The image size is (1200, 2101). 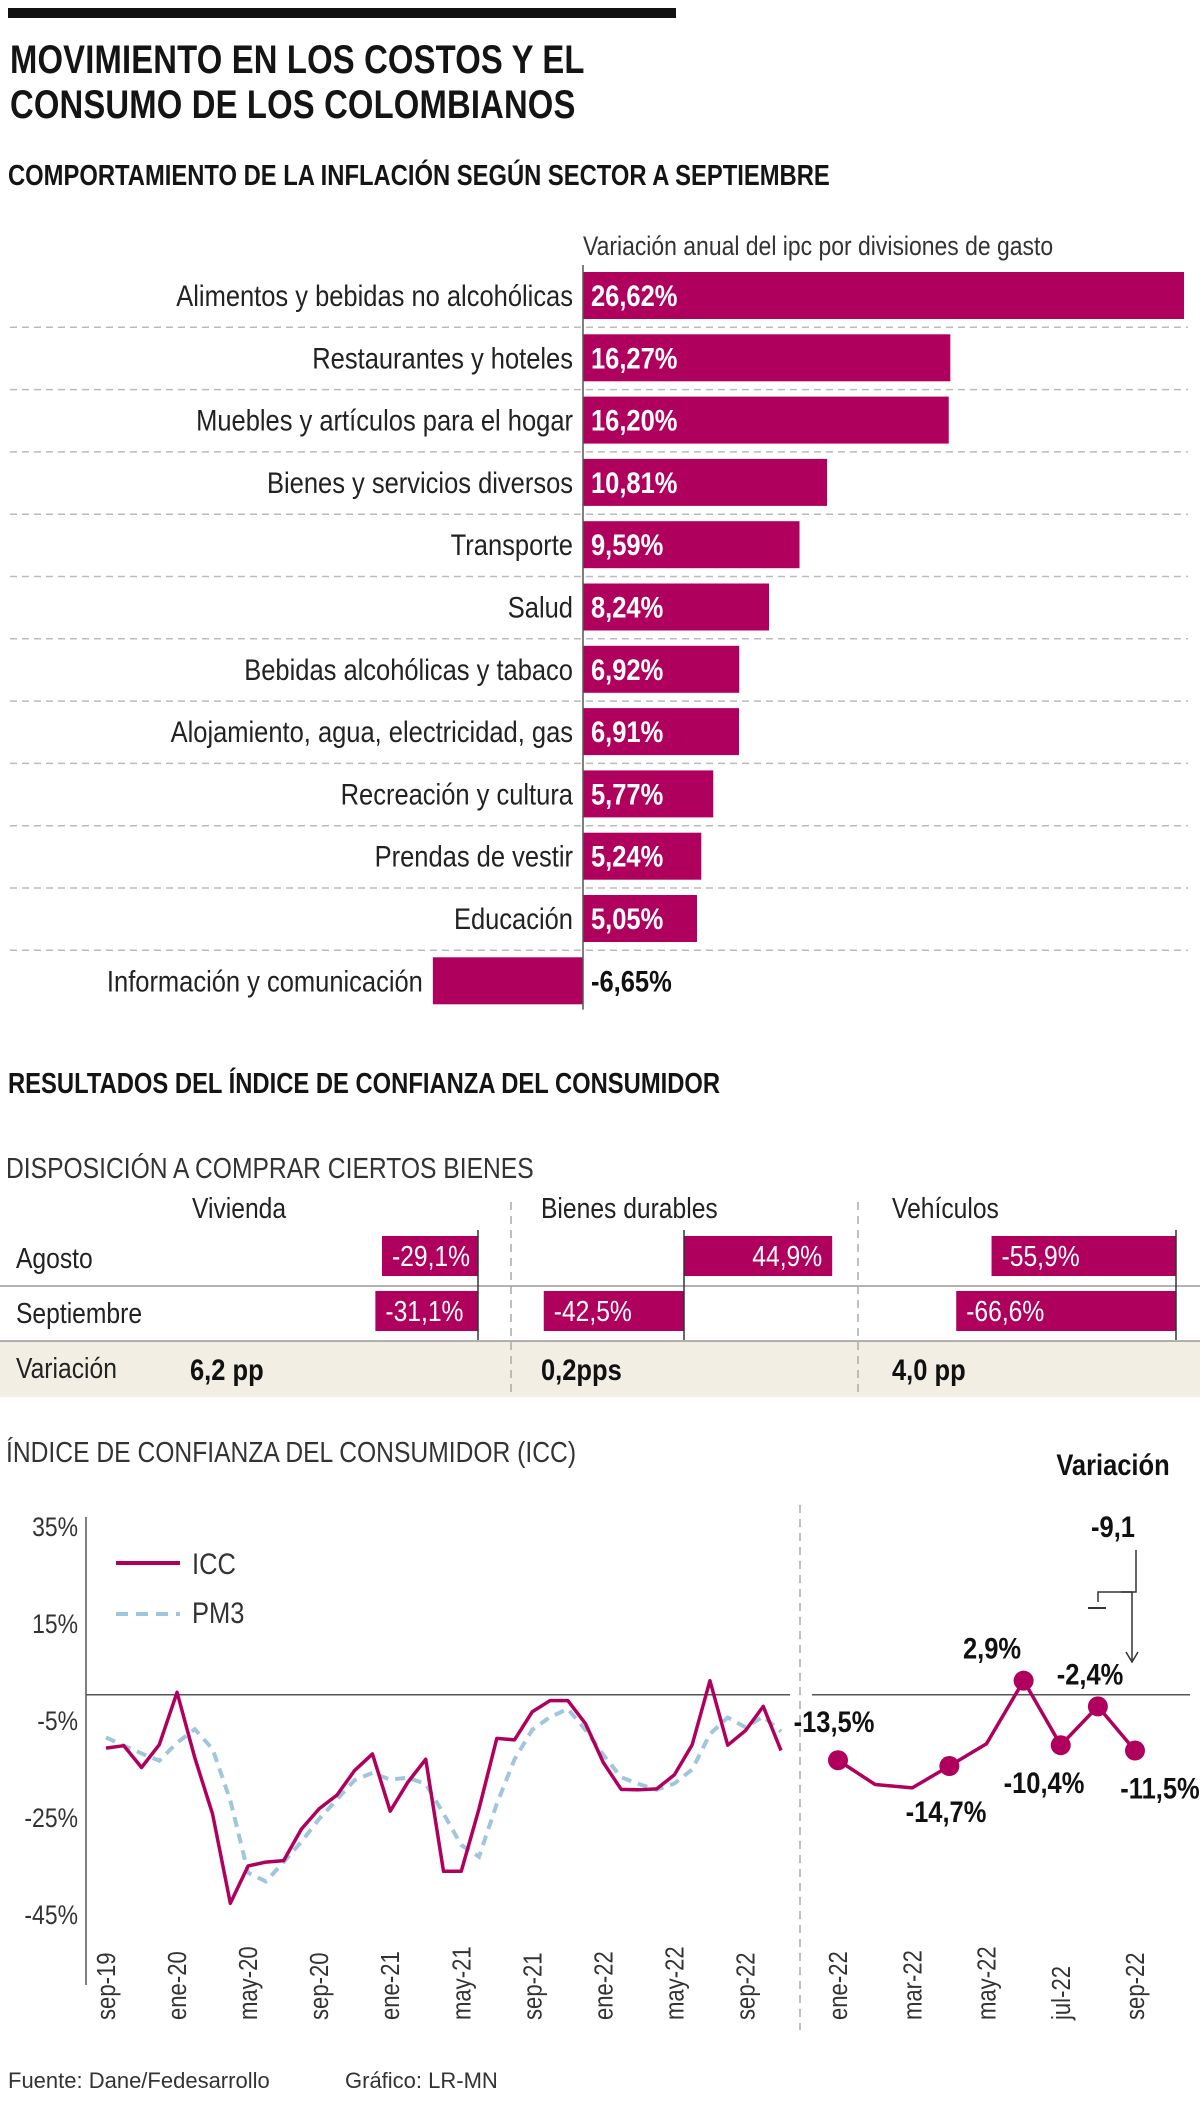 I want to click on y-tick-label: 35%, so click(x=55, y=1527).